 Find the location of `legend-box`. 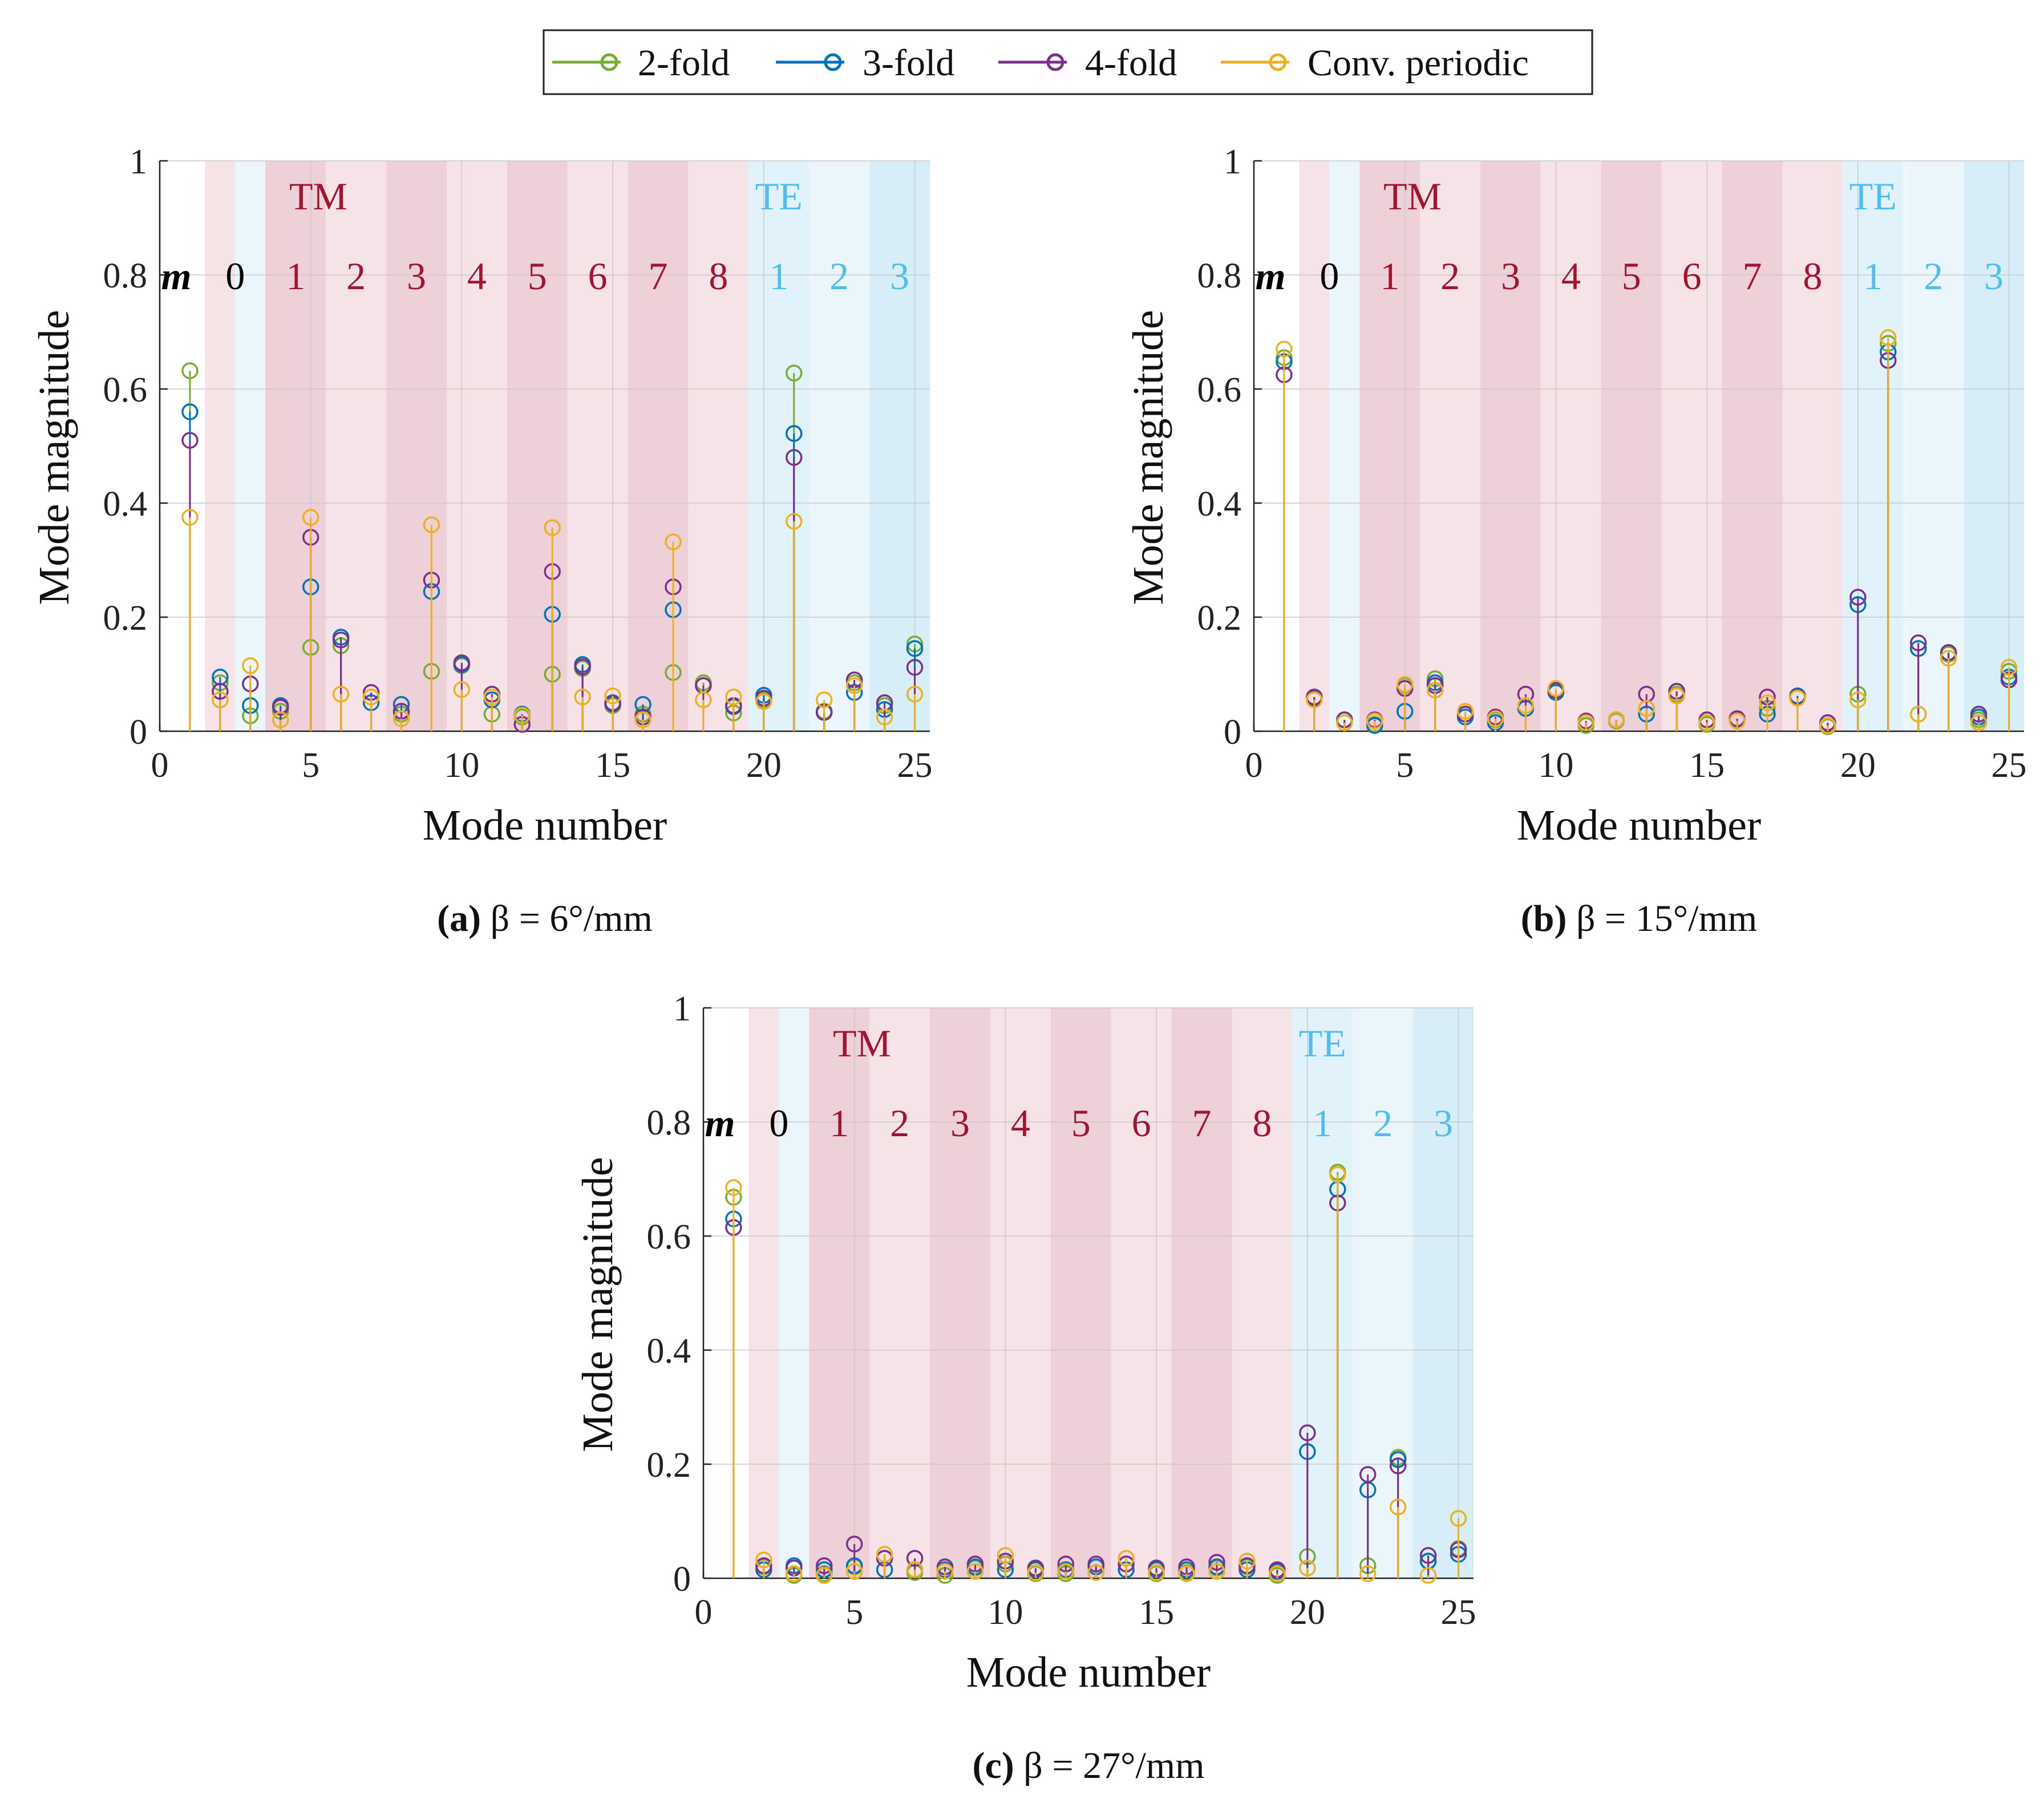

legend-box is located at coordinates (1068, 62).